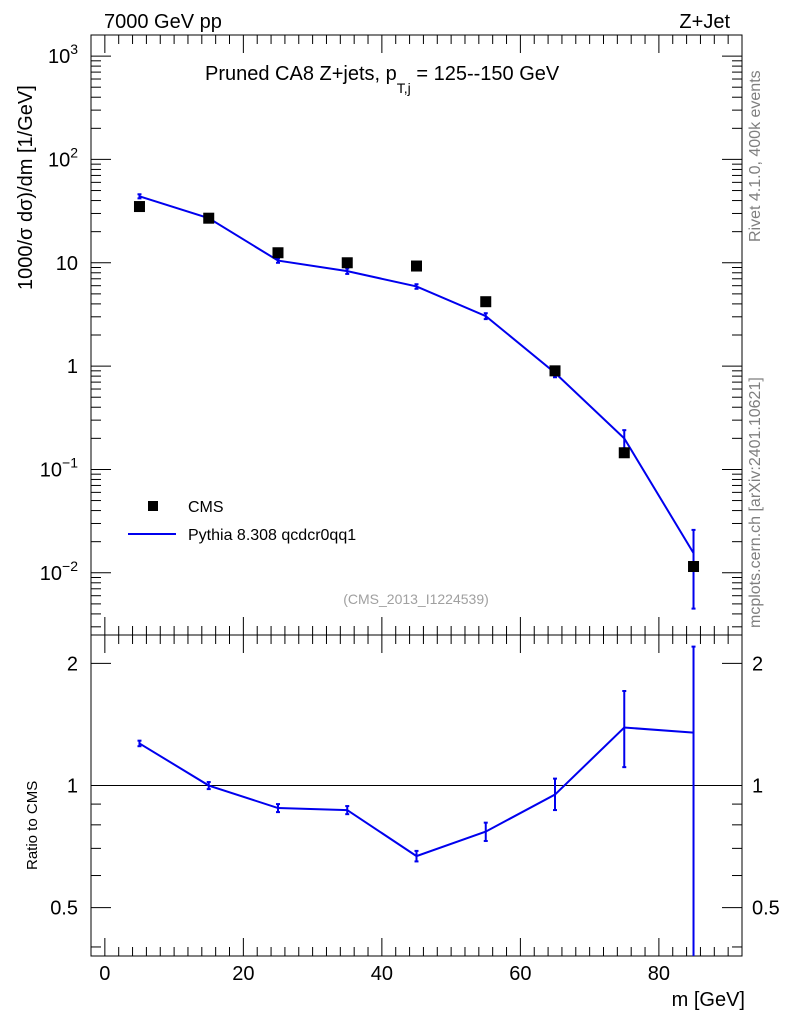 The height and width of the screenshot is (1024, 786). What do you see at coordinates (72, 787) in the screenshot?
I see `ratio-y-tick-label-left: 1` at bounding box center [72, 787].